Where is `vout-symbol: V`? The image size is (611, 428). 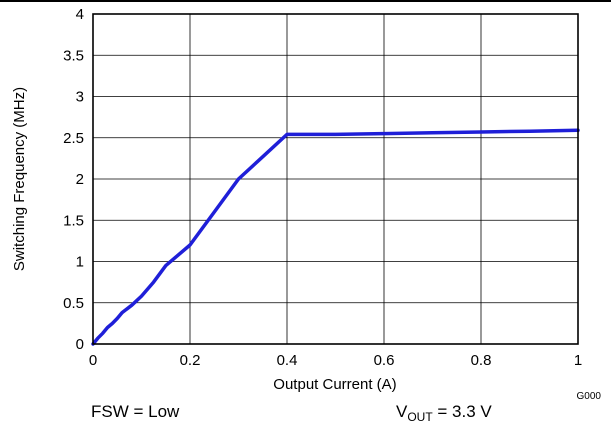 vout-symbol: V is located at coordinates (402, 411).